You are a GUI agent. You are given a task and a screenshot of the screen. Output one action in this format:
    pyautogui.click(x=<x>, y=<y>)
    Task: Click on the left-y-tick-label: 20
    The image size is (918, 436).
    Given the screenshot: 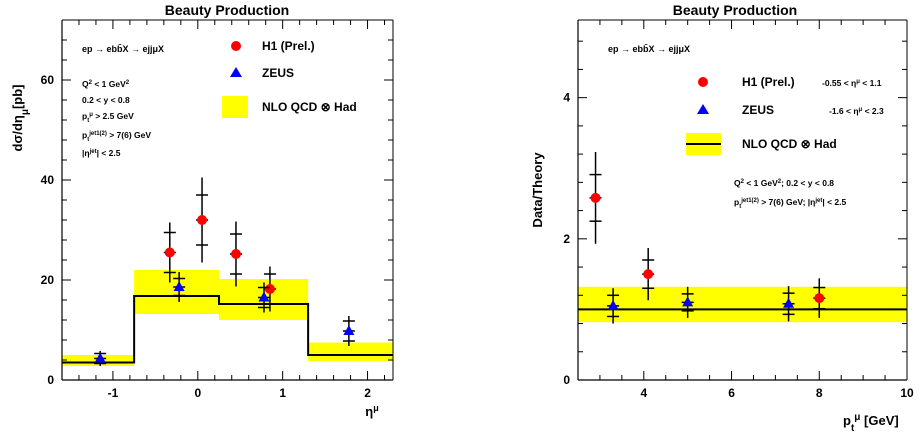 What is the action you would take?
    pyautogui.click(x=48, y=280)
    